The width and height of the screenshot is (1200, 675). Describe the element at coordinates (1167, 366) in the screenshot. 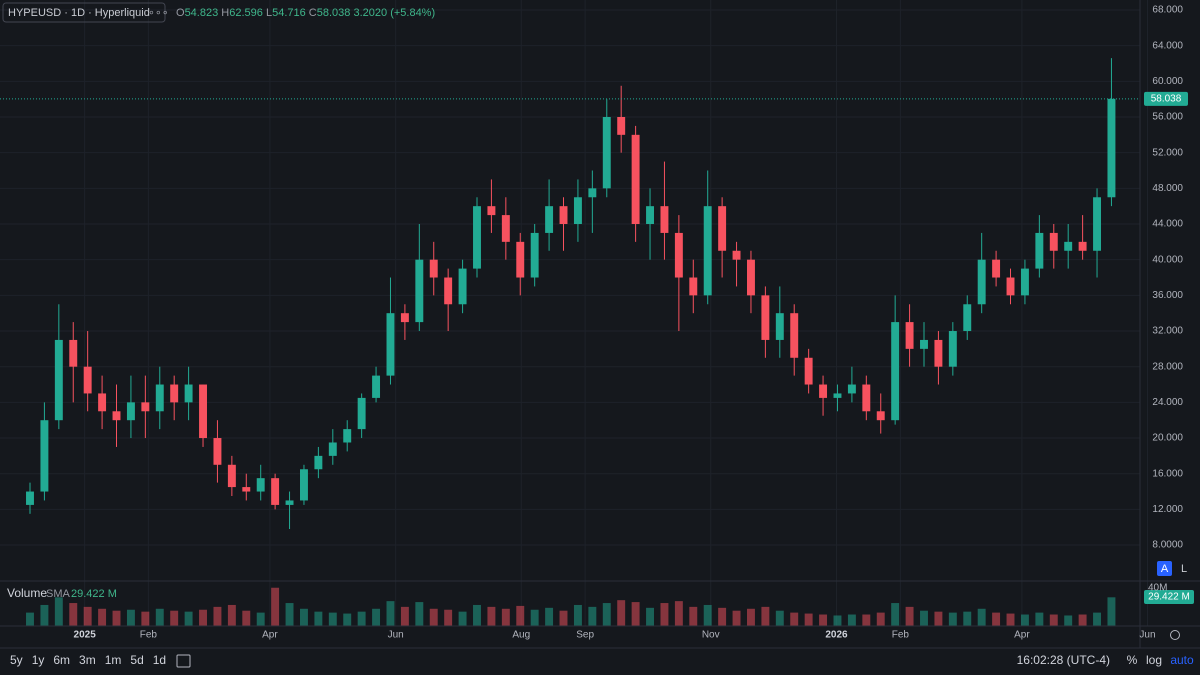

I see `y-tick-label: 28.000` at that location.